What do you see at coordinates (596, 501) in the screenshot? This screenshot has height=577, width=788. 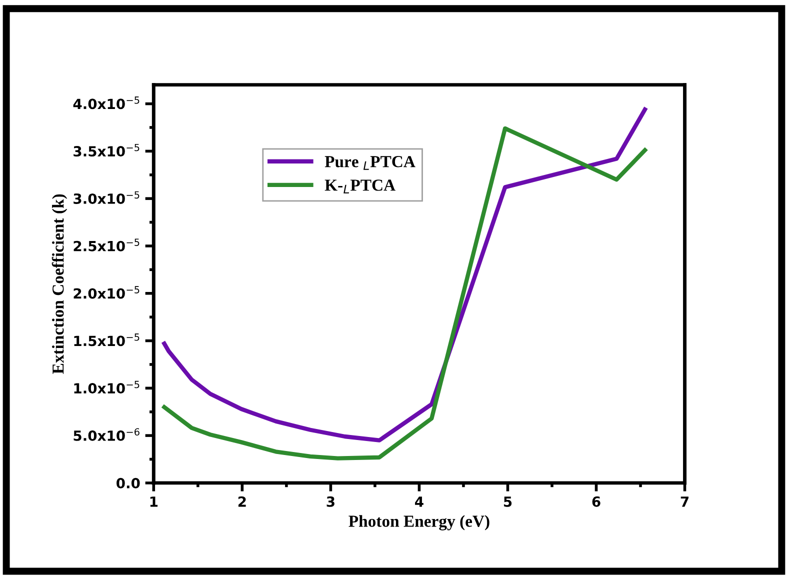 I see `x-tick-label: 6` at bounding box center [596, 501].